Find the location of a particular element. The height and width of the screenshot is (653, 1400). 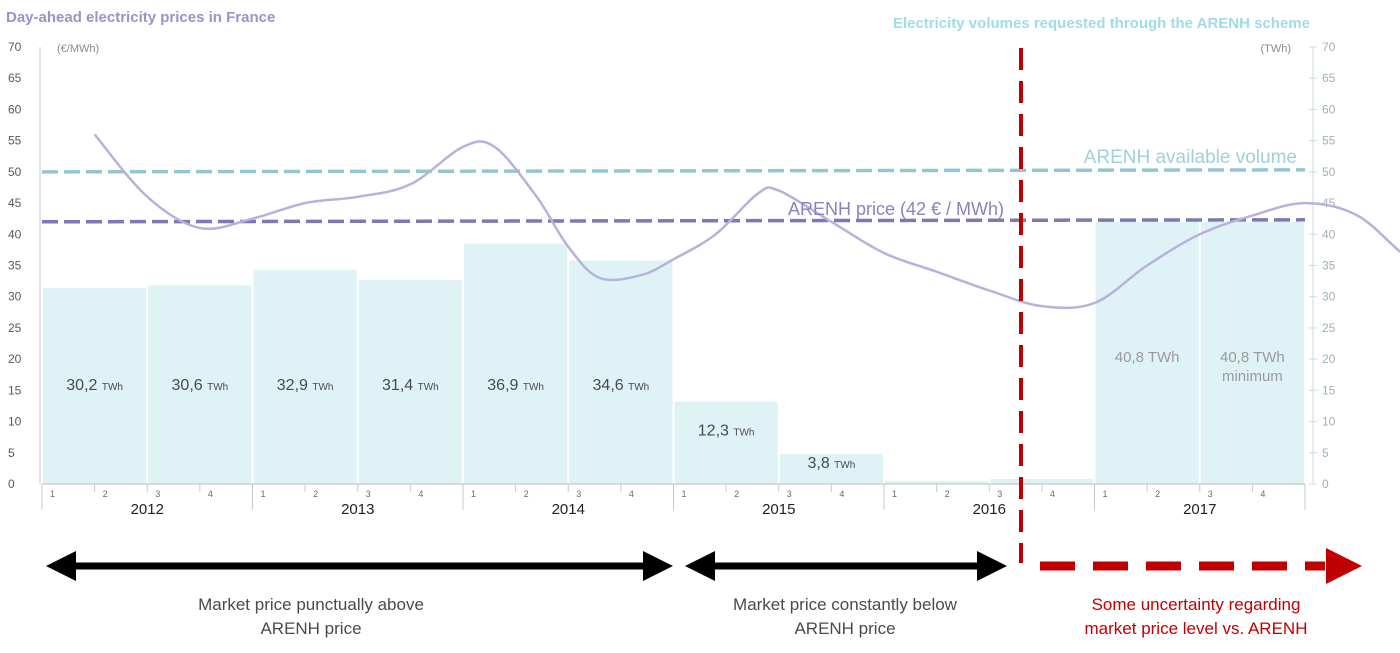

left-chart-title: Day-ahead electricity prices in France is located at coordinates (140, 17).